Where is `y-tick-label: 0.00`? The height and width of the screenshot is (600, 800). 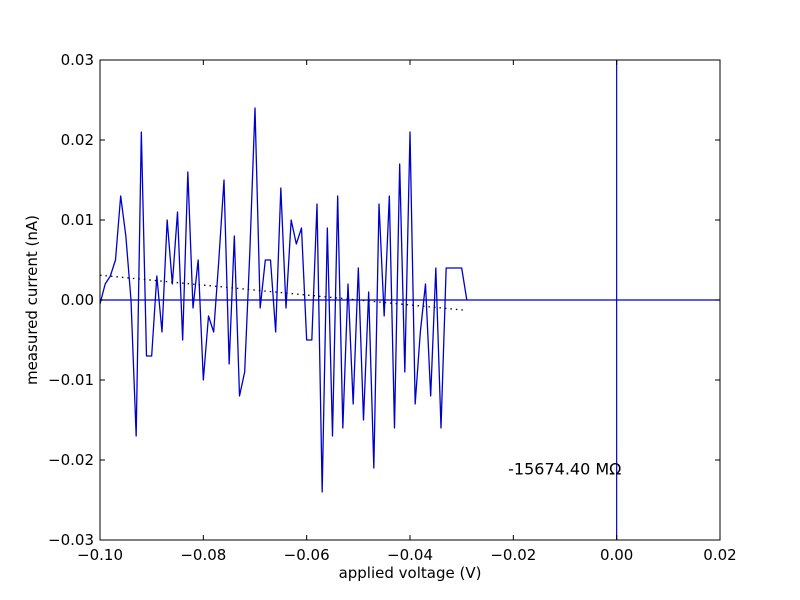 y-tick-label: 0.00 is located at coordinates (77, 300).